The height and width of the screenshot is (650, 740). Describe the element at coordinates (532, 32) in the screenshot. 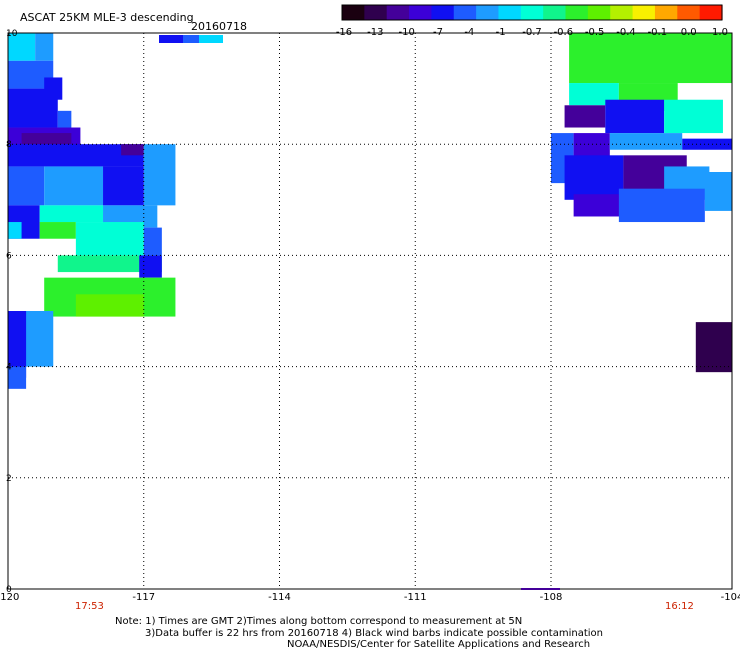

I see `colorbar-label-7: -0.7` at that location.